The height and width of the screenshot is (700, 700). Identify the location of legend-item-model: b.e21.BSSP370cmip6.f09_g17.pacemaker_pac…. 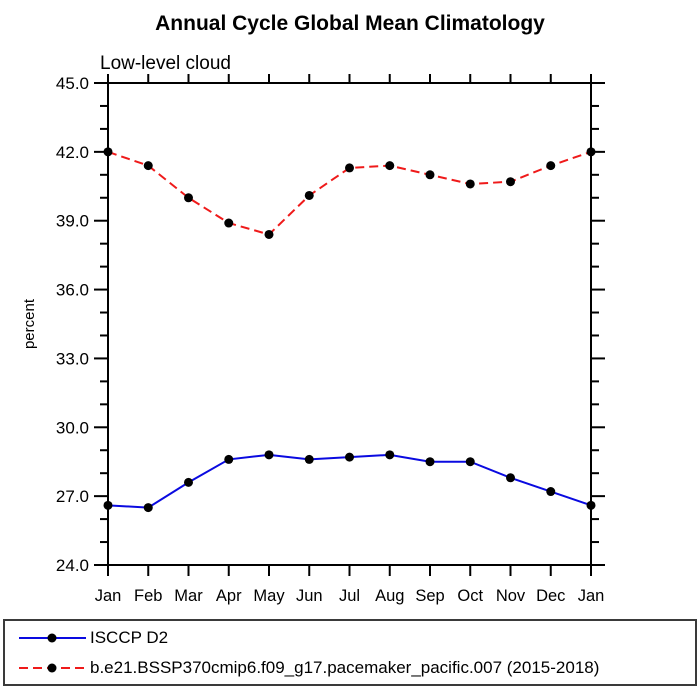
(350, 668).